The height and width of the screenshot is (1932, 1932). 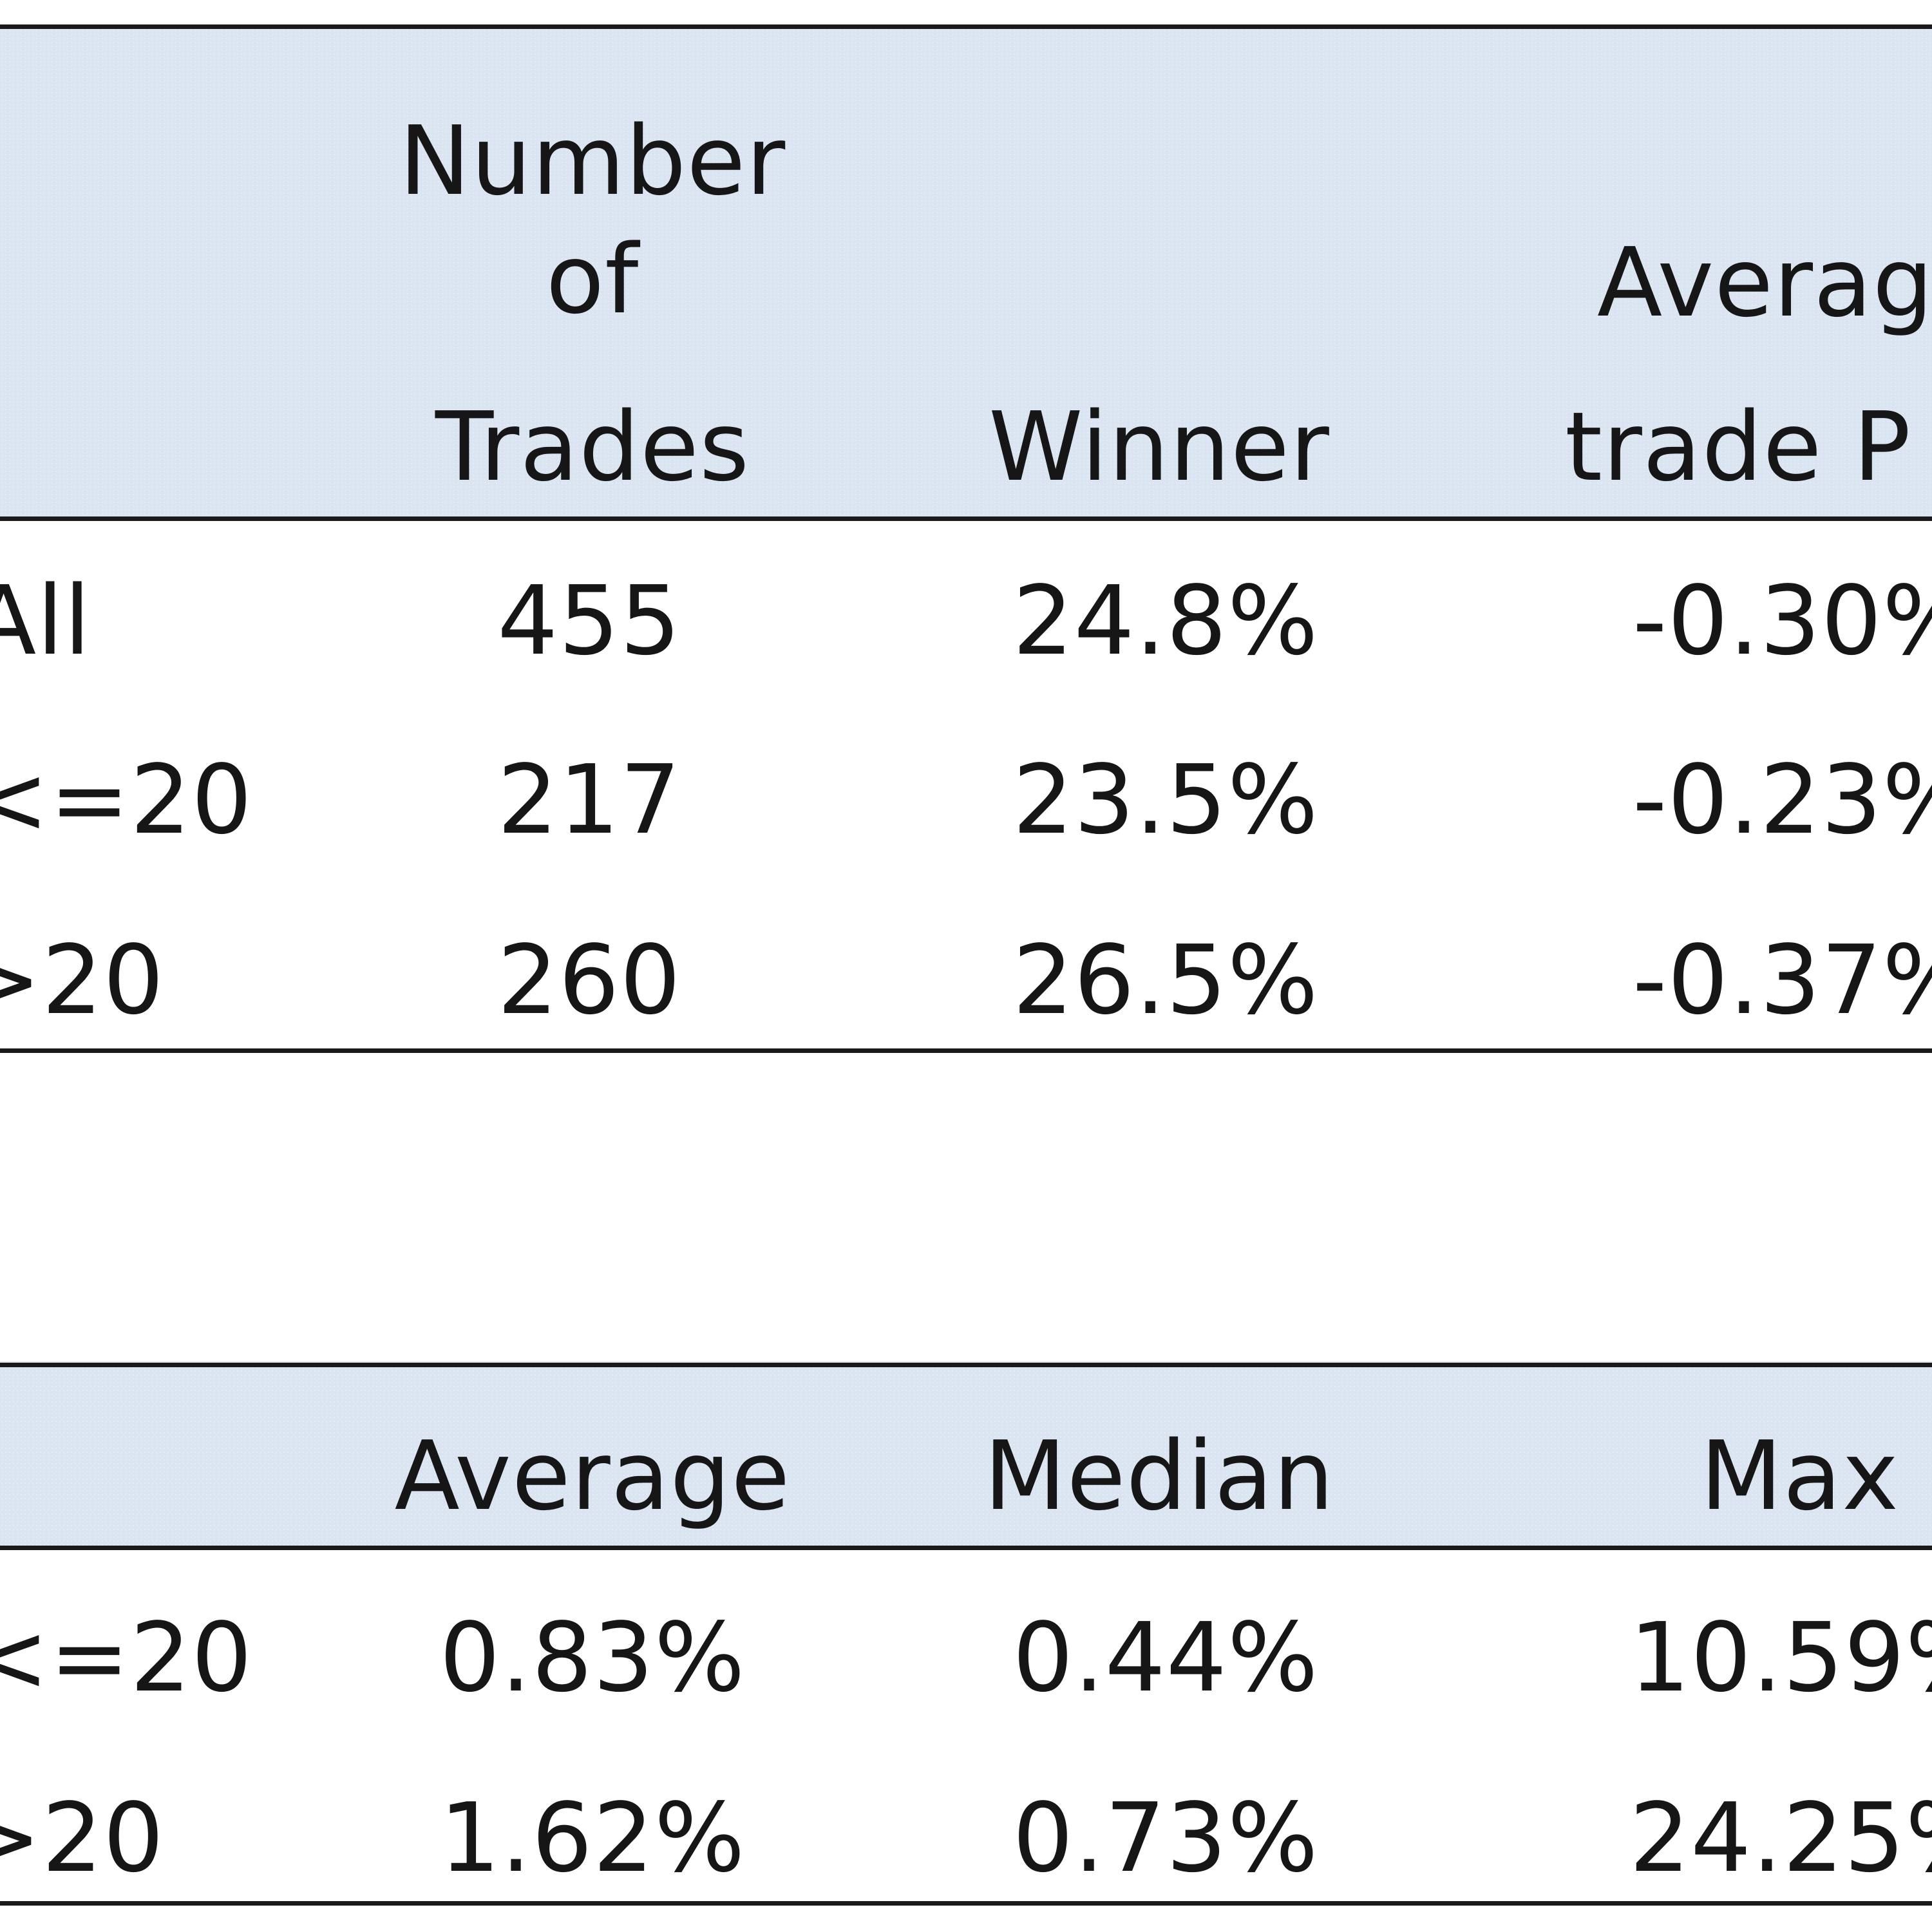 I want to click on header-average: Average, so click(x=592, y=1476).